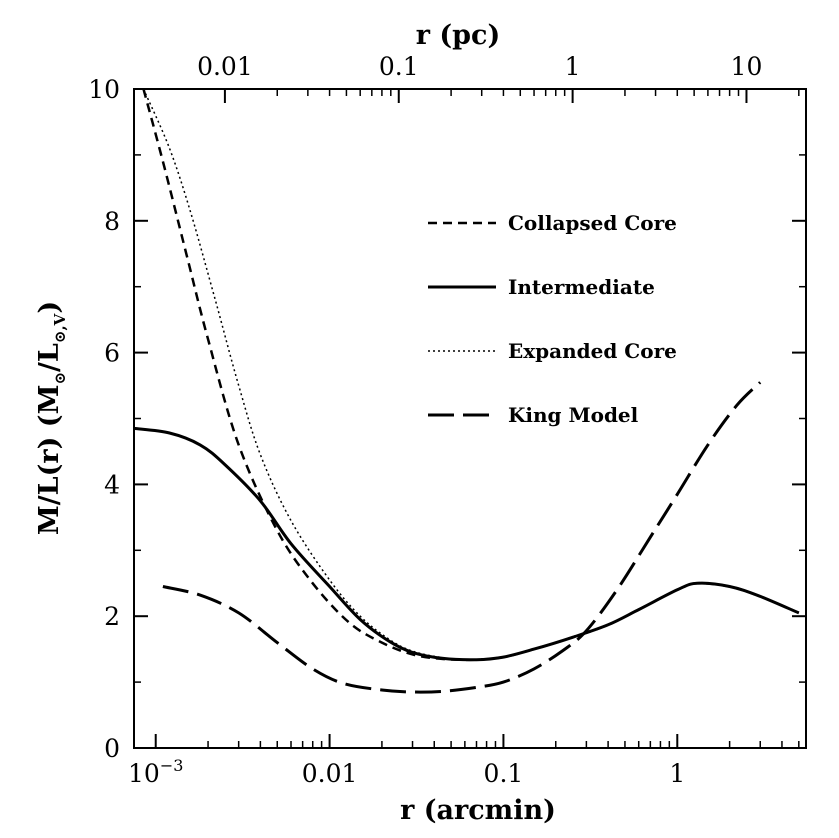 The height and width of the screenshot is (838, 839). What do you see at coordinates (573, 66) in the screenshot?
I see `x2-tick-label: 1` at bounding box center [573, 66].